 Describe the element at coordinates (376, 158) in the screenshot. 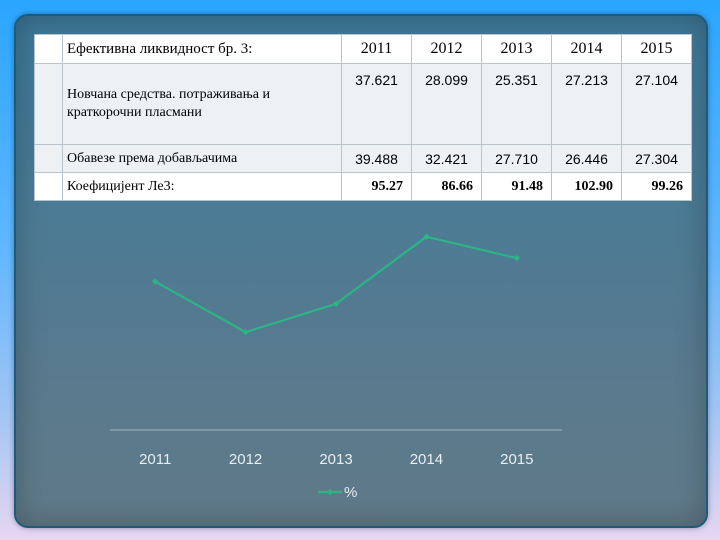

I see `table-cell: 39.488` at that location.